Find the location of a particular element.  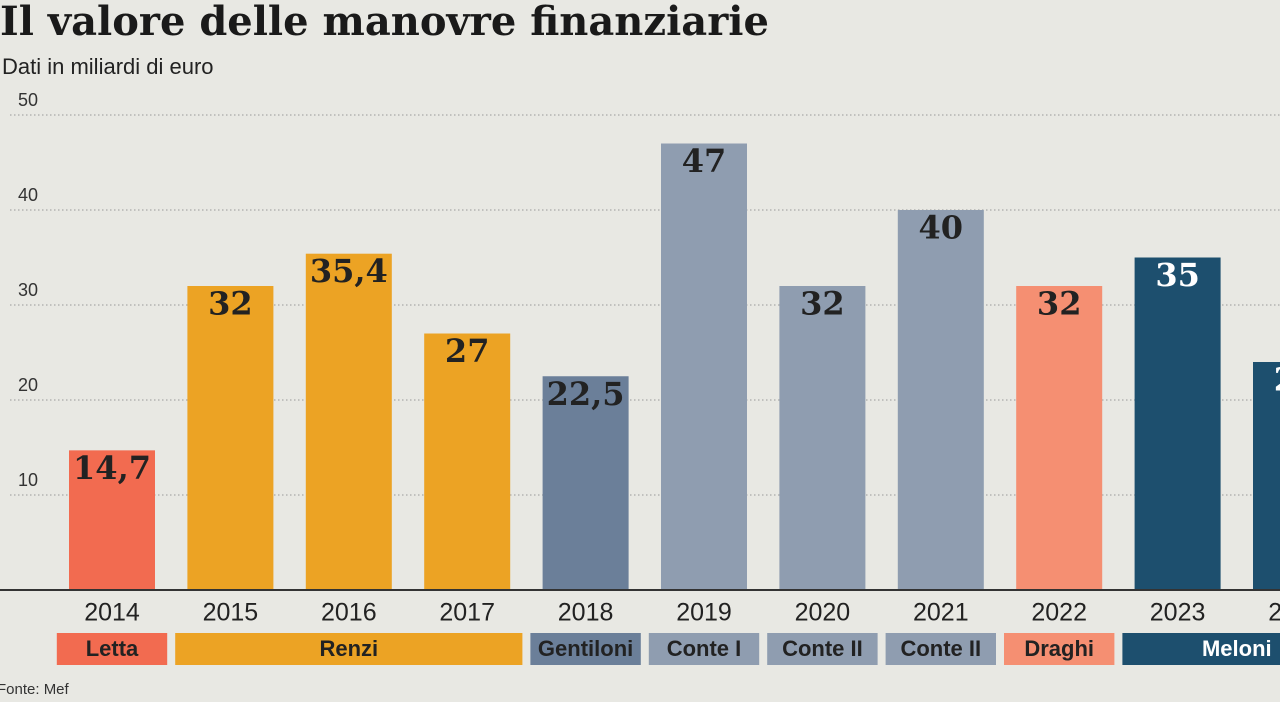

government-label: Gentiloni is located at coordinates (585, 648).